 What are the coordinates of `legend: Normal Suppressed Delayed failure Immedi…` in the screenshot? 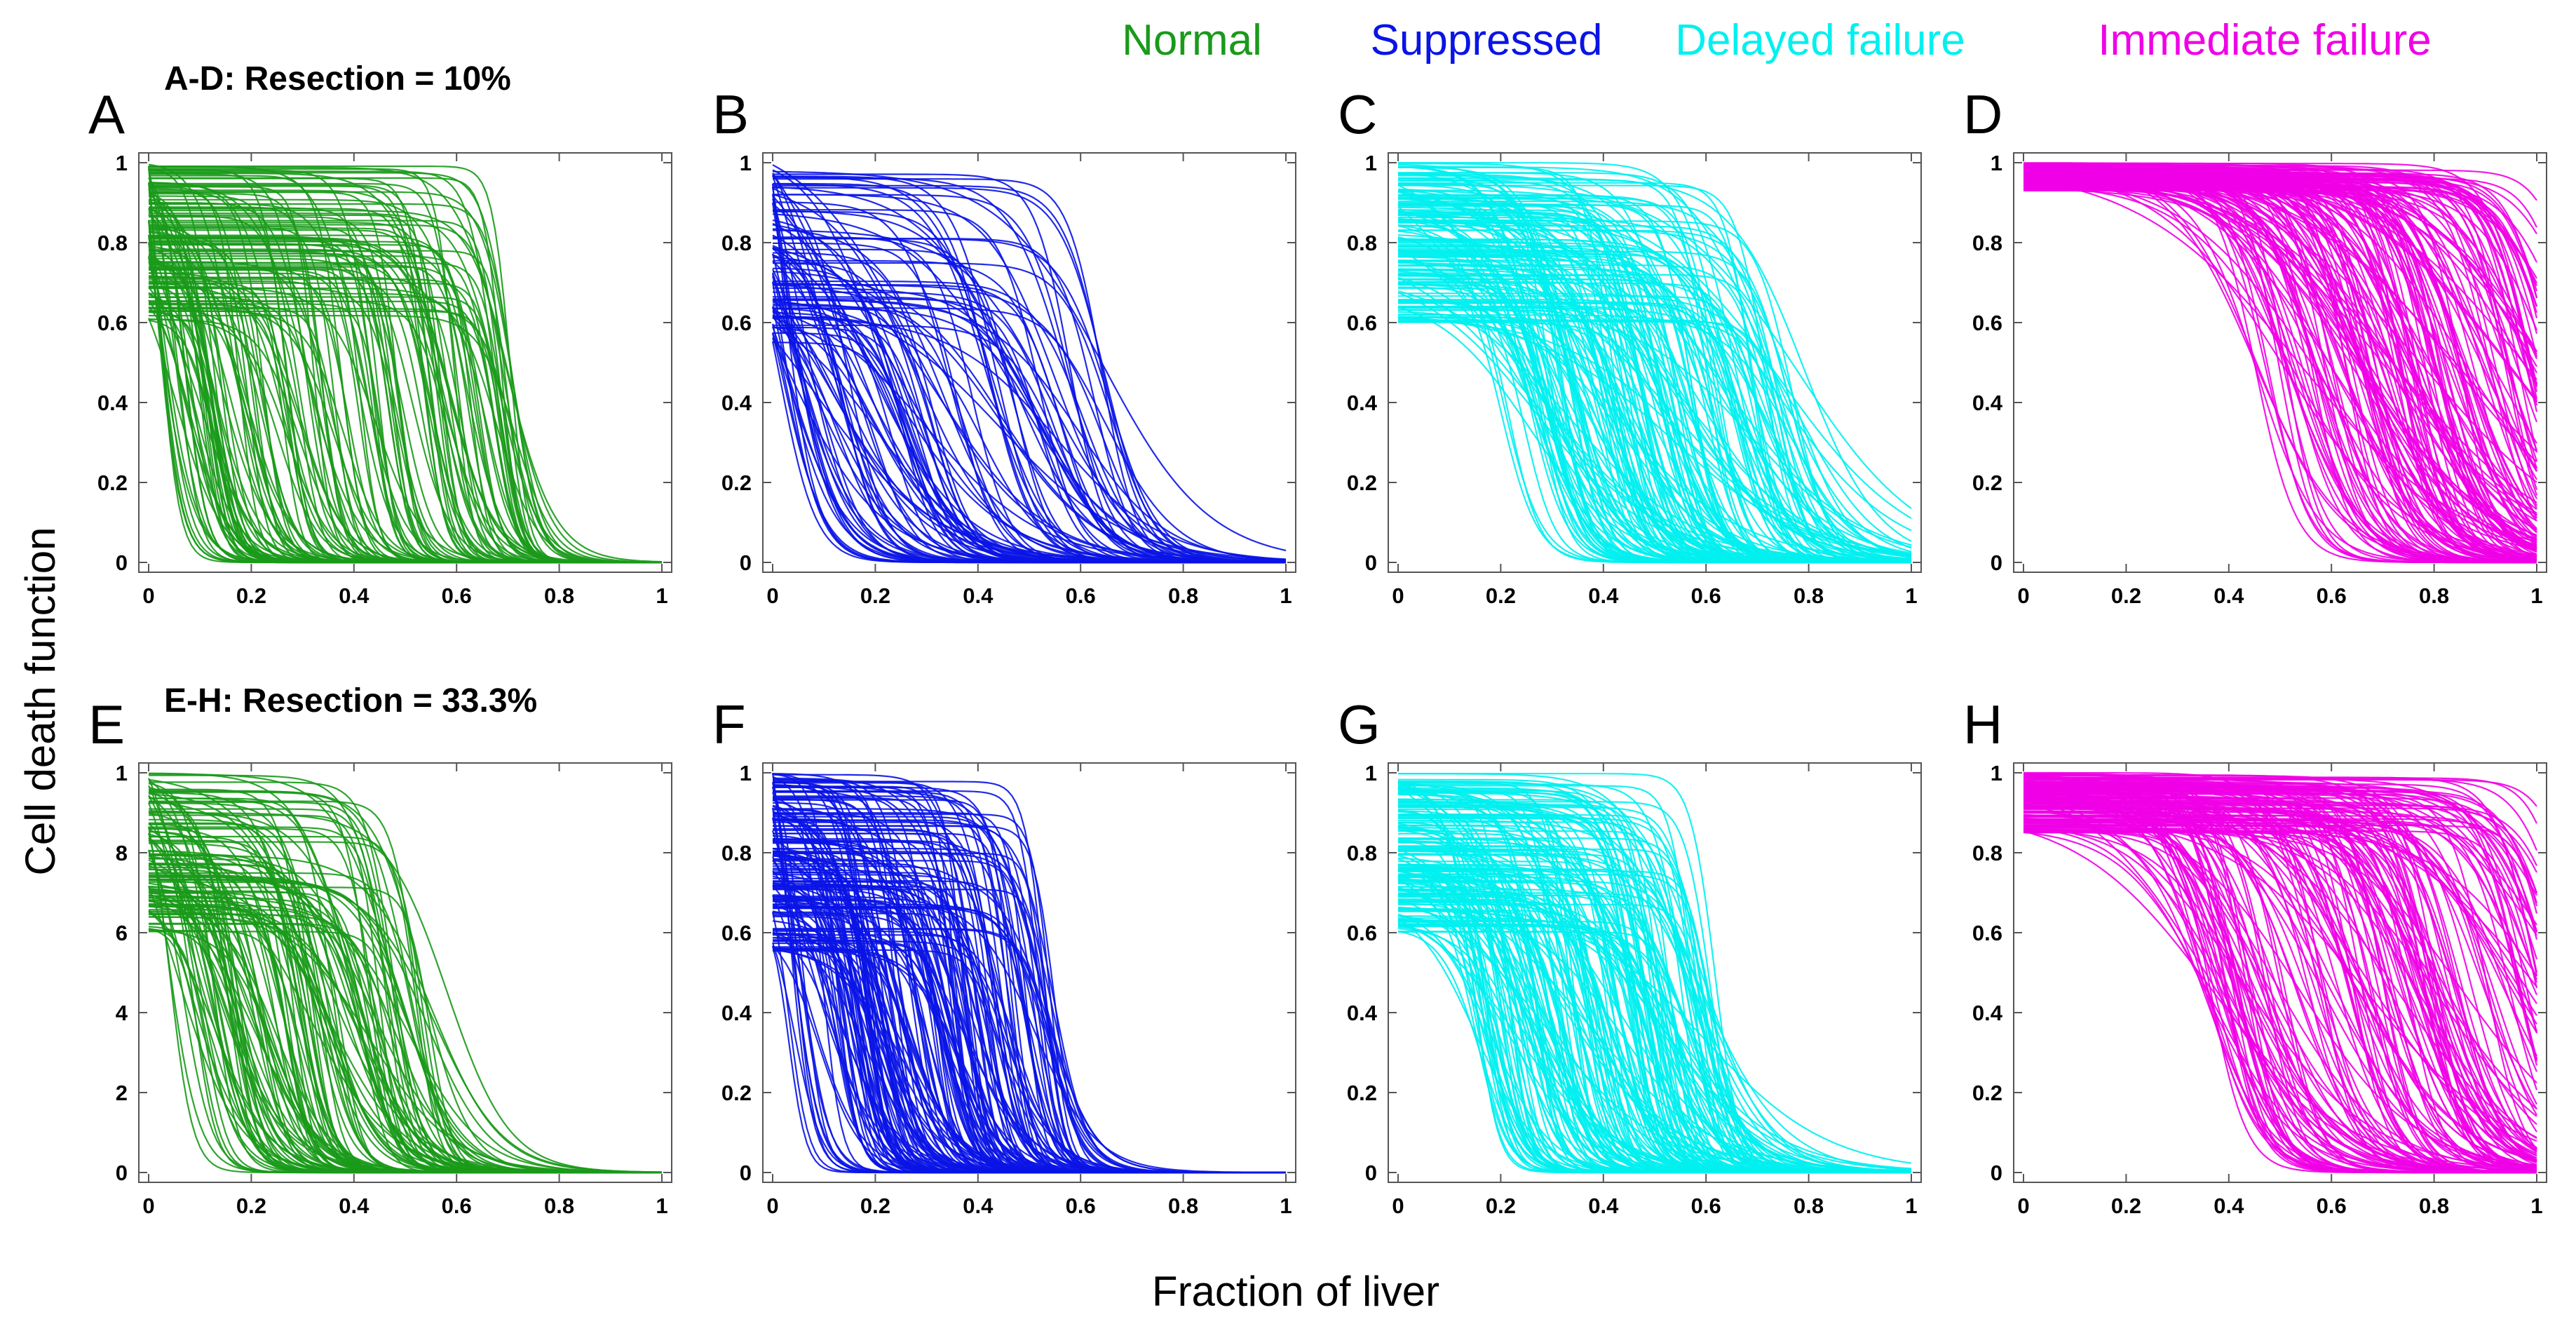 It's located at (1777, 40).